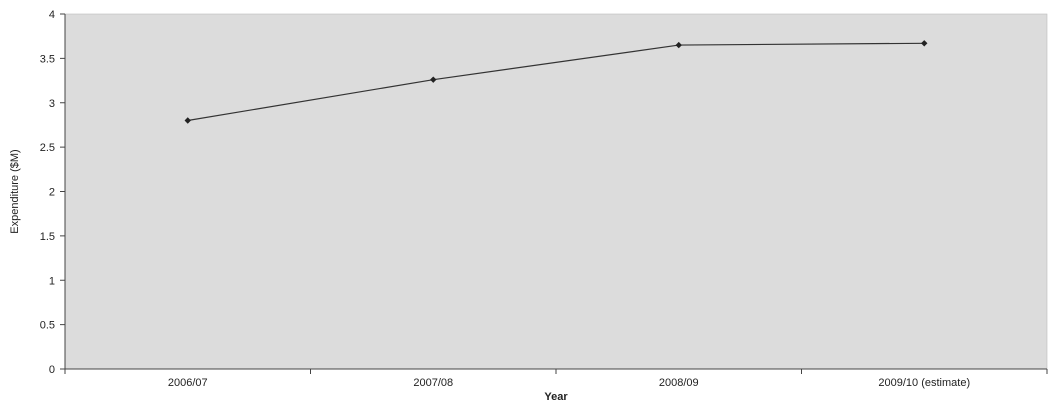  What do you see at coordinates (52, 15) in the screenshot?
I see `y-tick-label: 4` at bounding box center [52, 15].